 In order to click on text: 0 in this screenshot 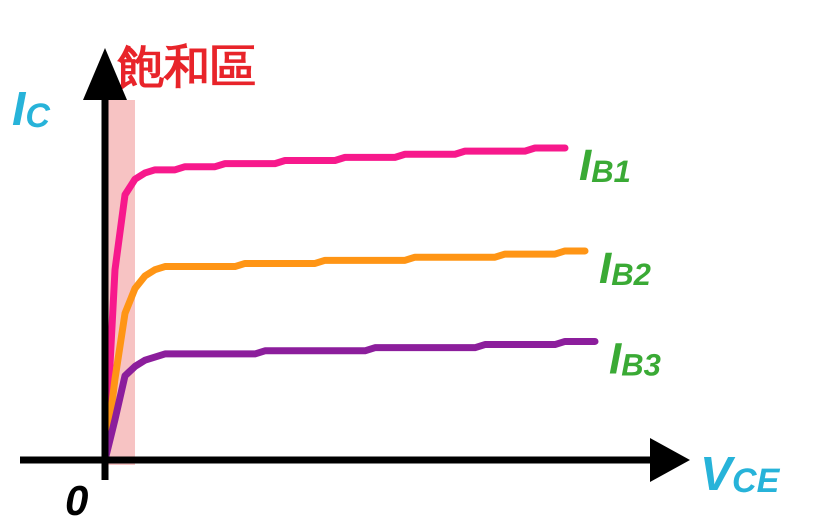, I will do `click(76, 500)`.